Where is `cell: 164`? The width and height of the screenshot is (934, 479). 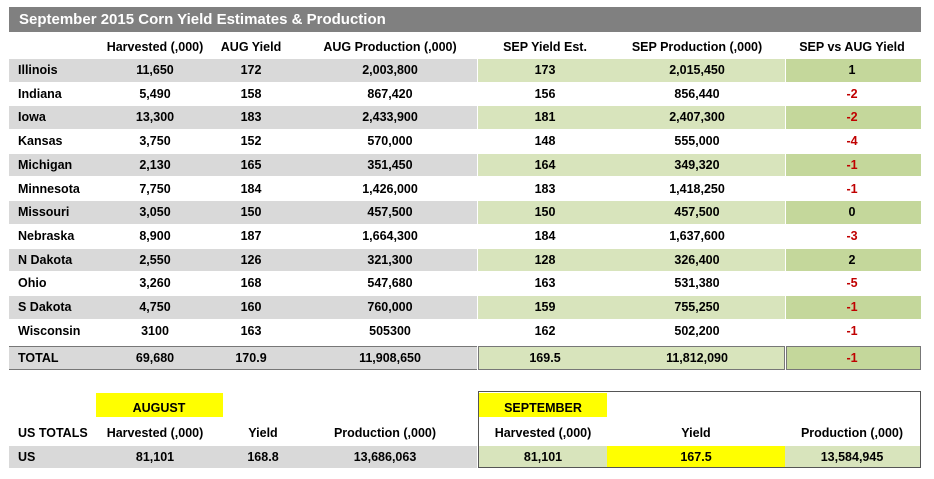 cell: 164 is located at coordinates (545, 164).